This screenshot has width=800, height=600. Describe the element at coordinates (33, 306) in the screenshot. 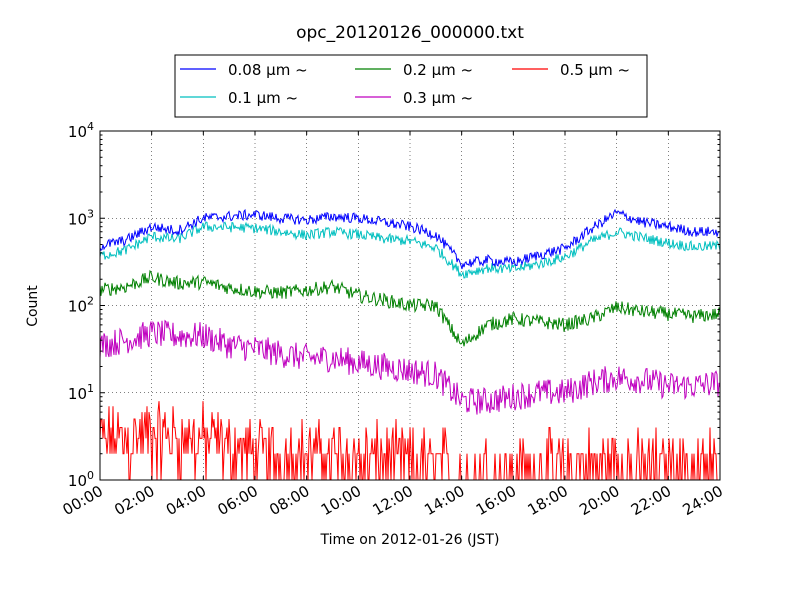

I see `y-axis-label: Count` at that location.